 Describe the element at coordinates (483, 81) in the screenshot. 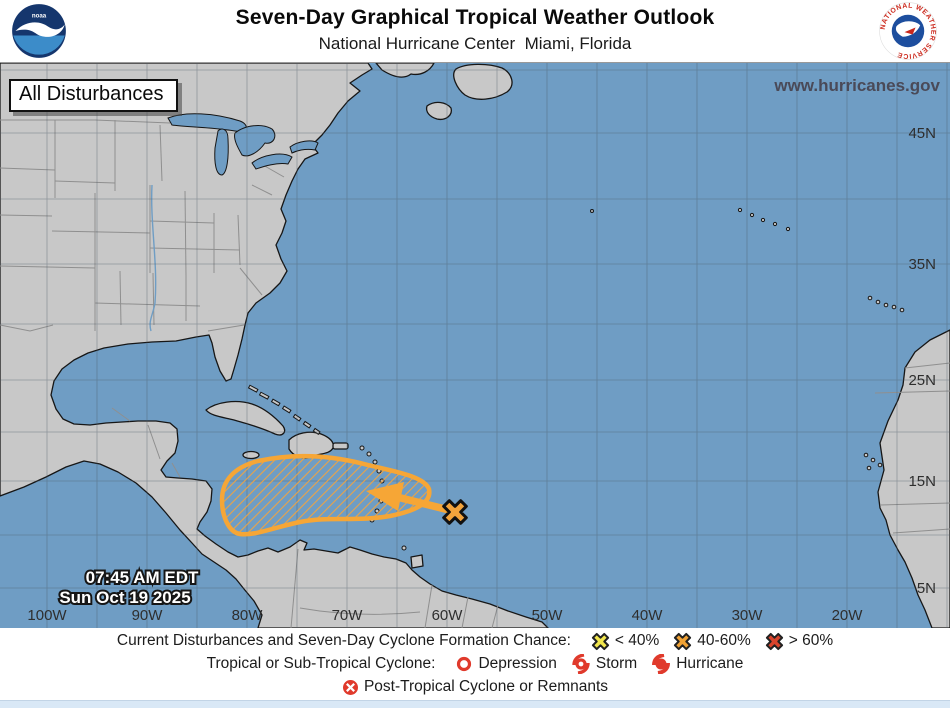

I see `island-newfoundland` at that location.